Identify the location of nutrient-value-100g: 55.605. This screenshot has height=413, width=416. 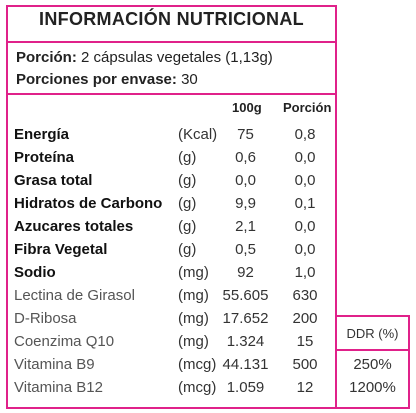
(245, 295).